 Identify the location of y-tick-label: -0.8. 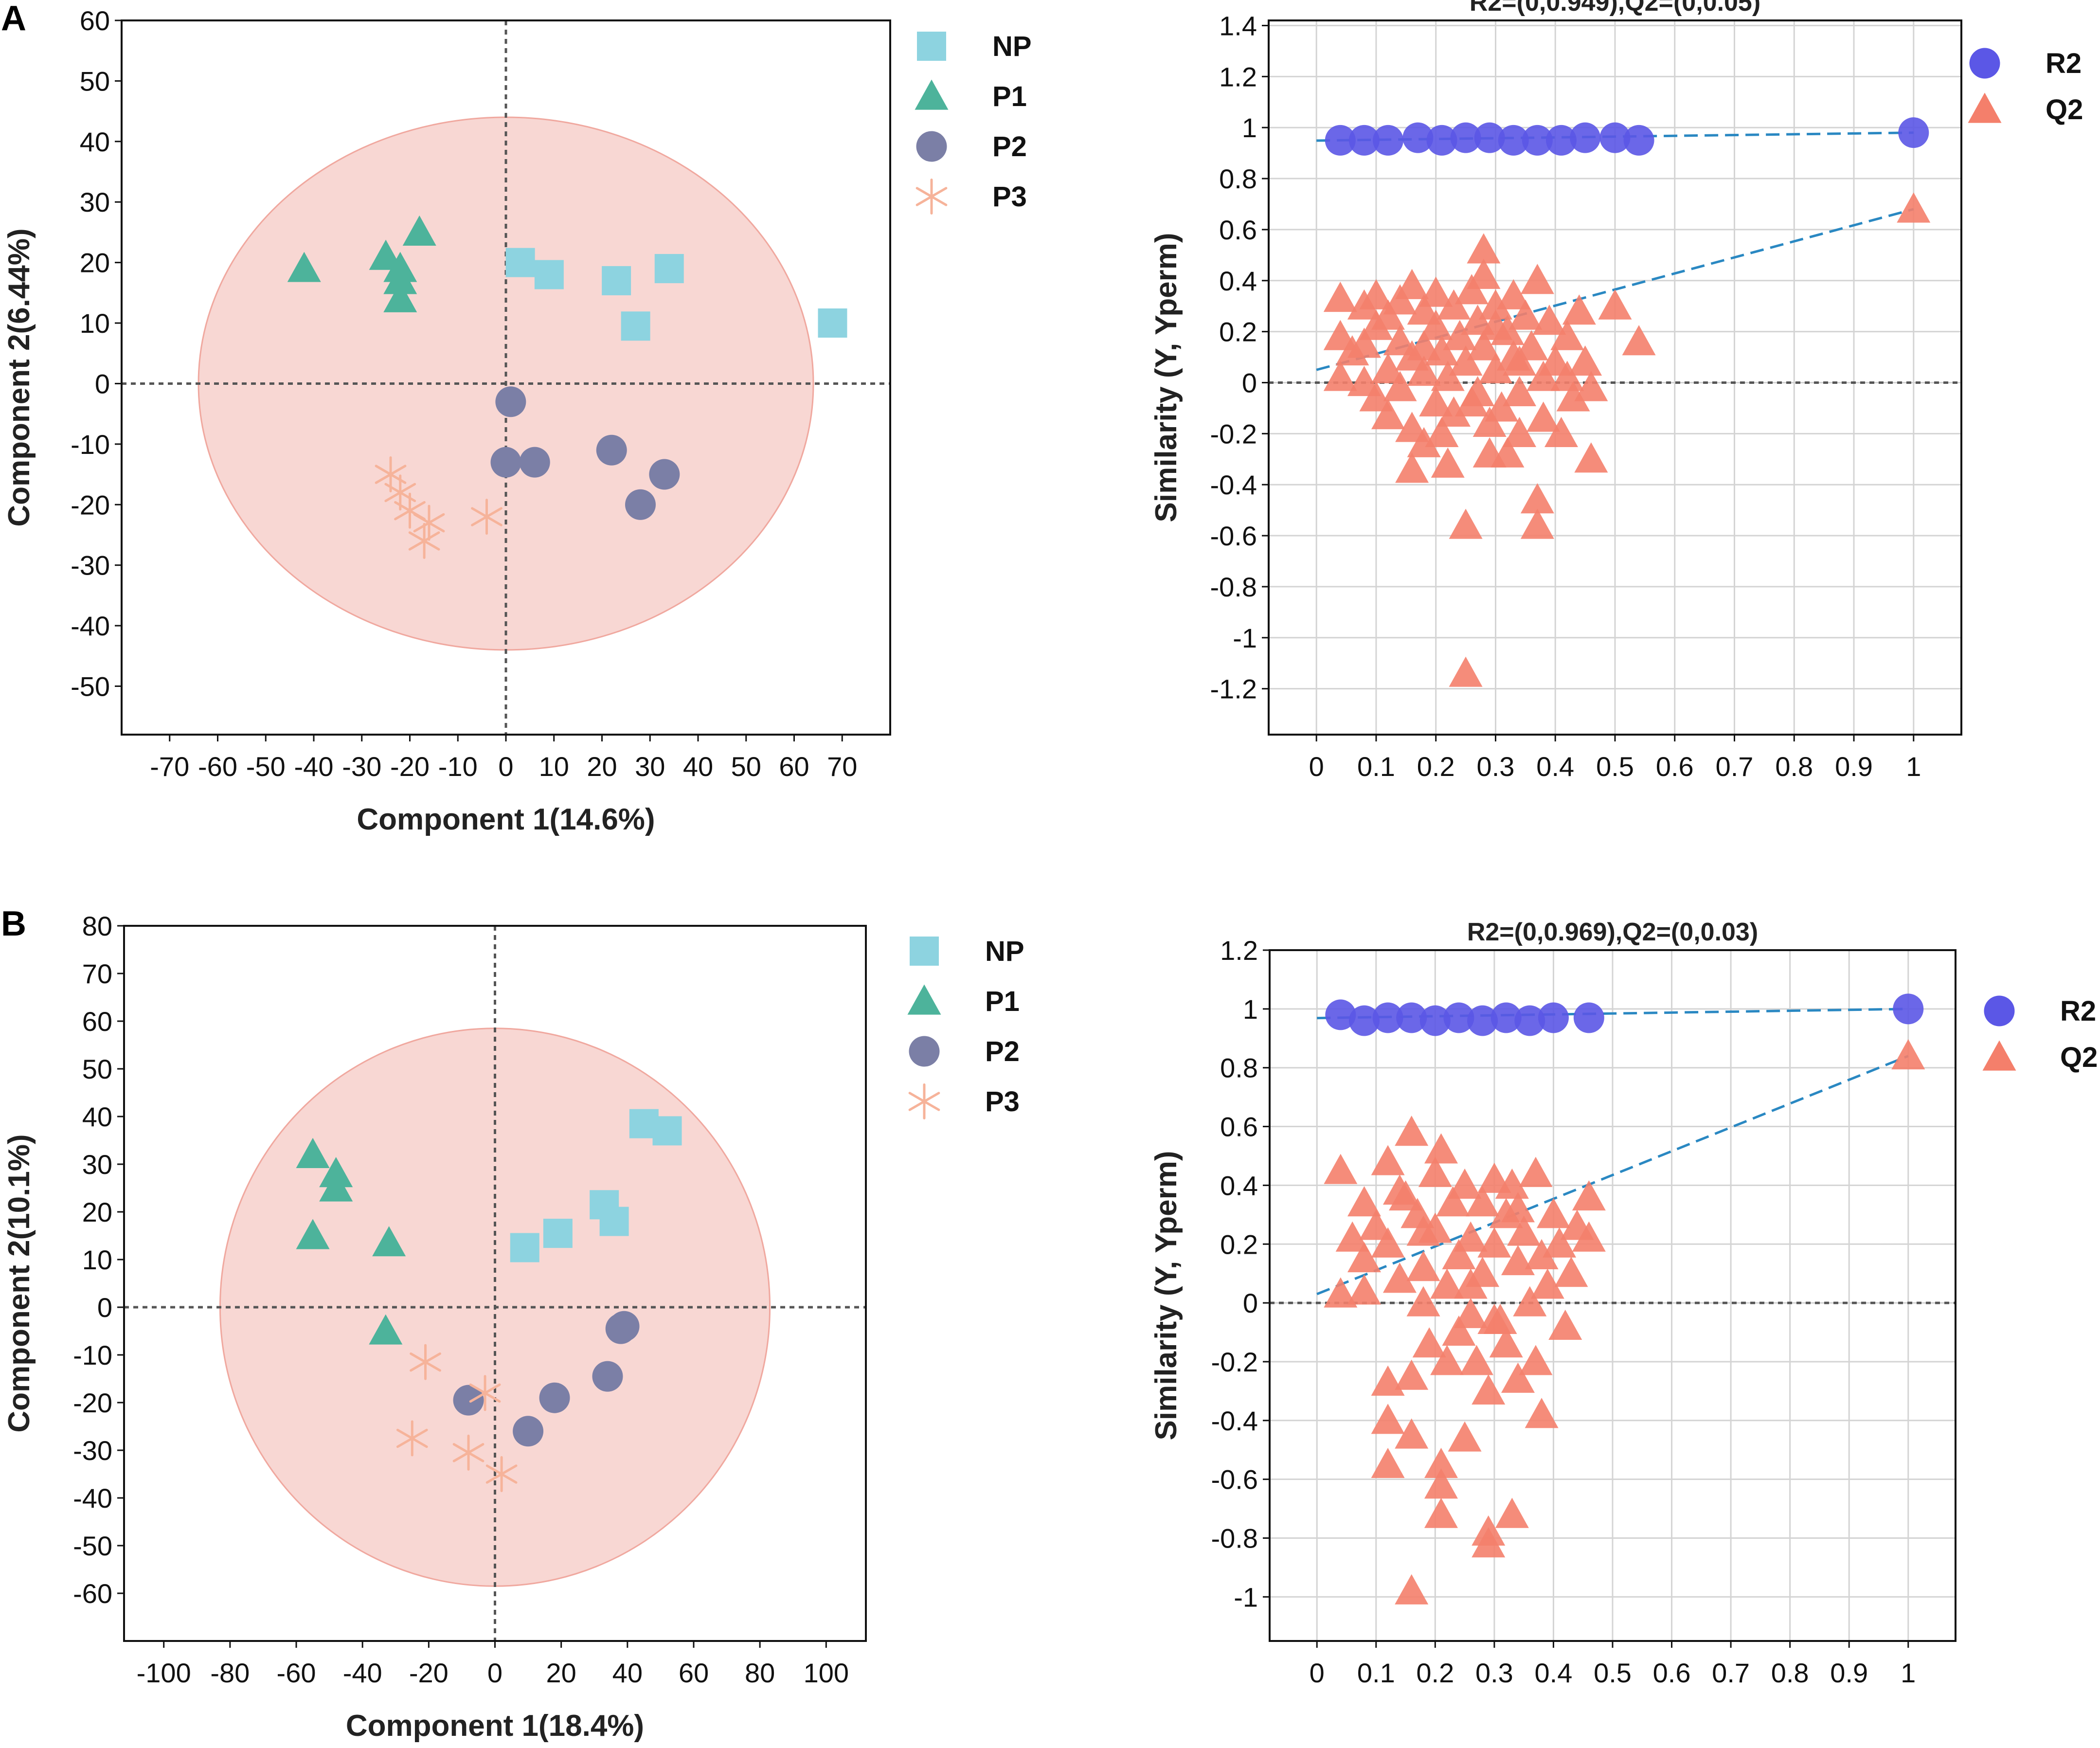
(1234, 1538).